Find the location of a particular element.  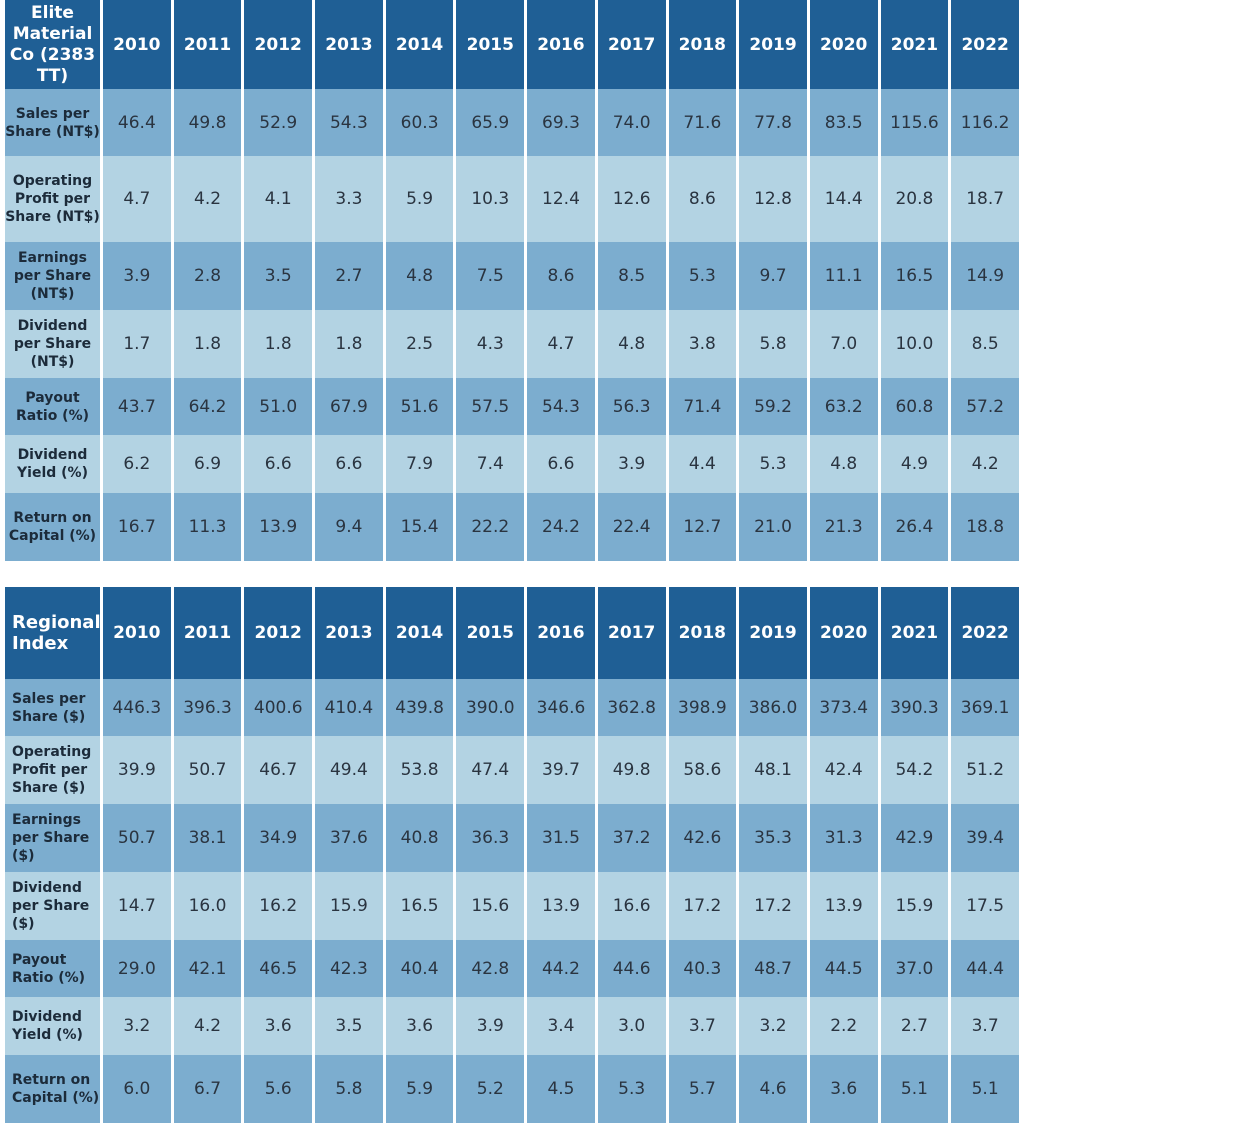

data-cell: 18.7 is located at coordinates (985, 199).